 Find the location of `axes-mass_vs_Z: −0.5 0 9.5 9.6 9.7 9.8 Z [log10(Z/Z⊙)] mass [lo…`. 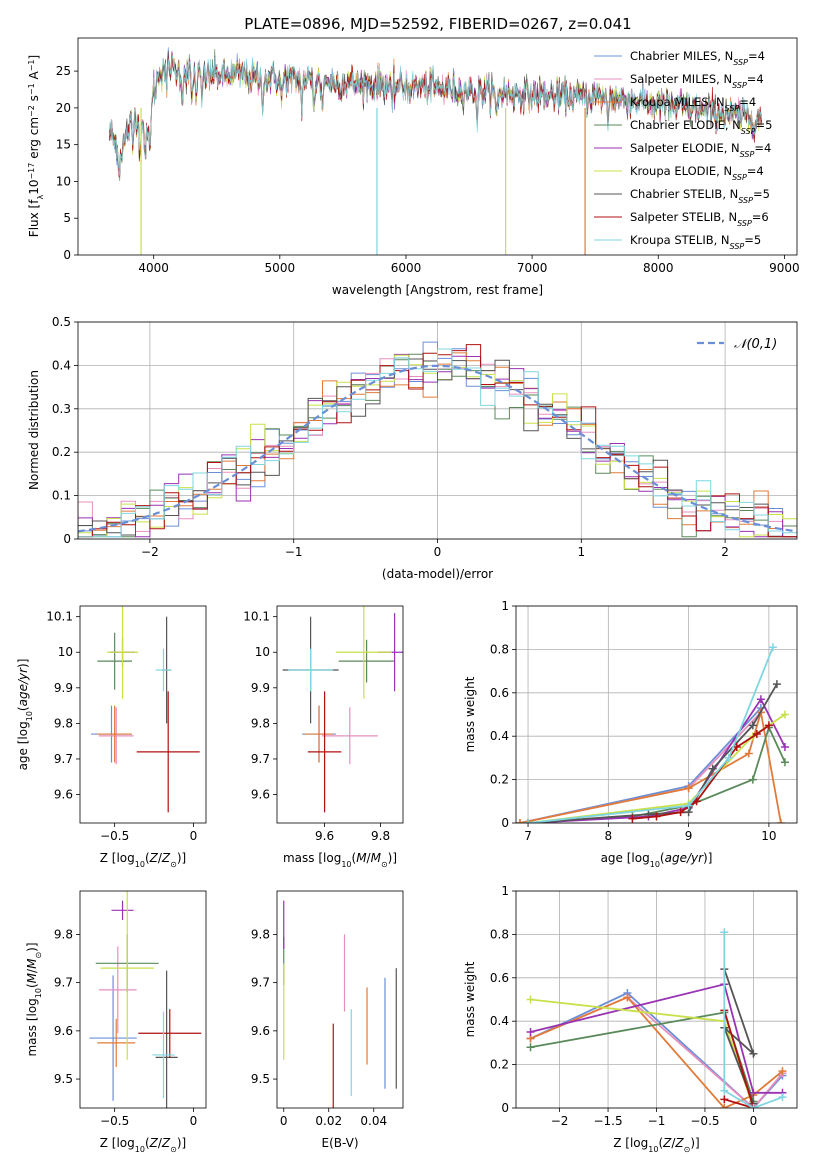

axes-mass_vs_Z: −0.5 0 9.5 9.6 9.7 9.8 Z [log10(Z/Z⊙)] mass [lo… is located at coordinates (116, 1022).